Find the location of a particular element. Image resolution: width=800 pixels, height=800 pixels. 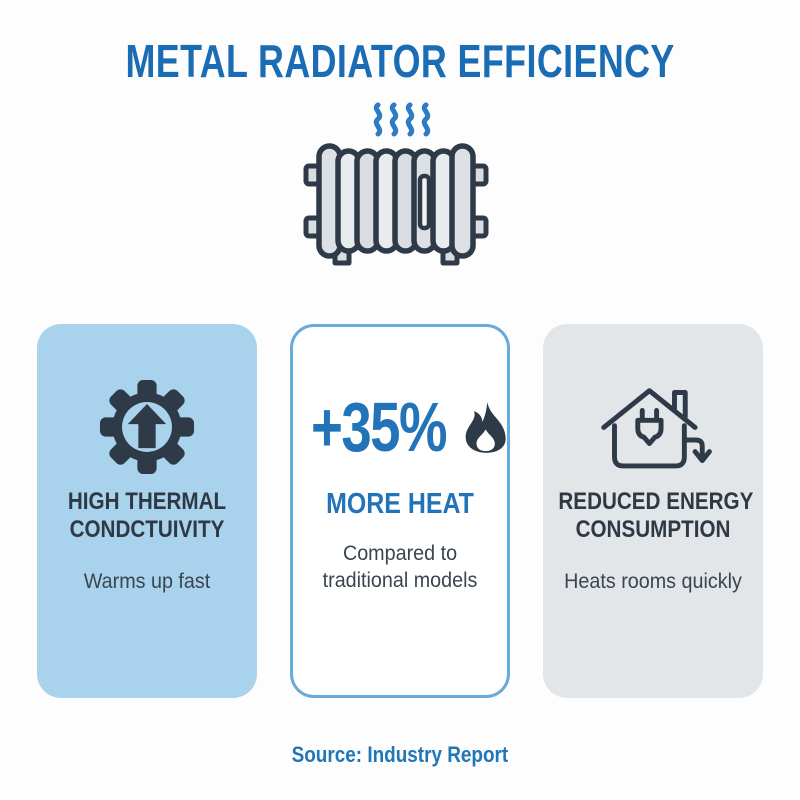

radiator-icon is located at coordinates (396, 184).